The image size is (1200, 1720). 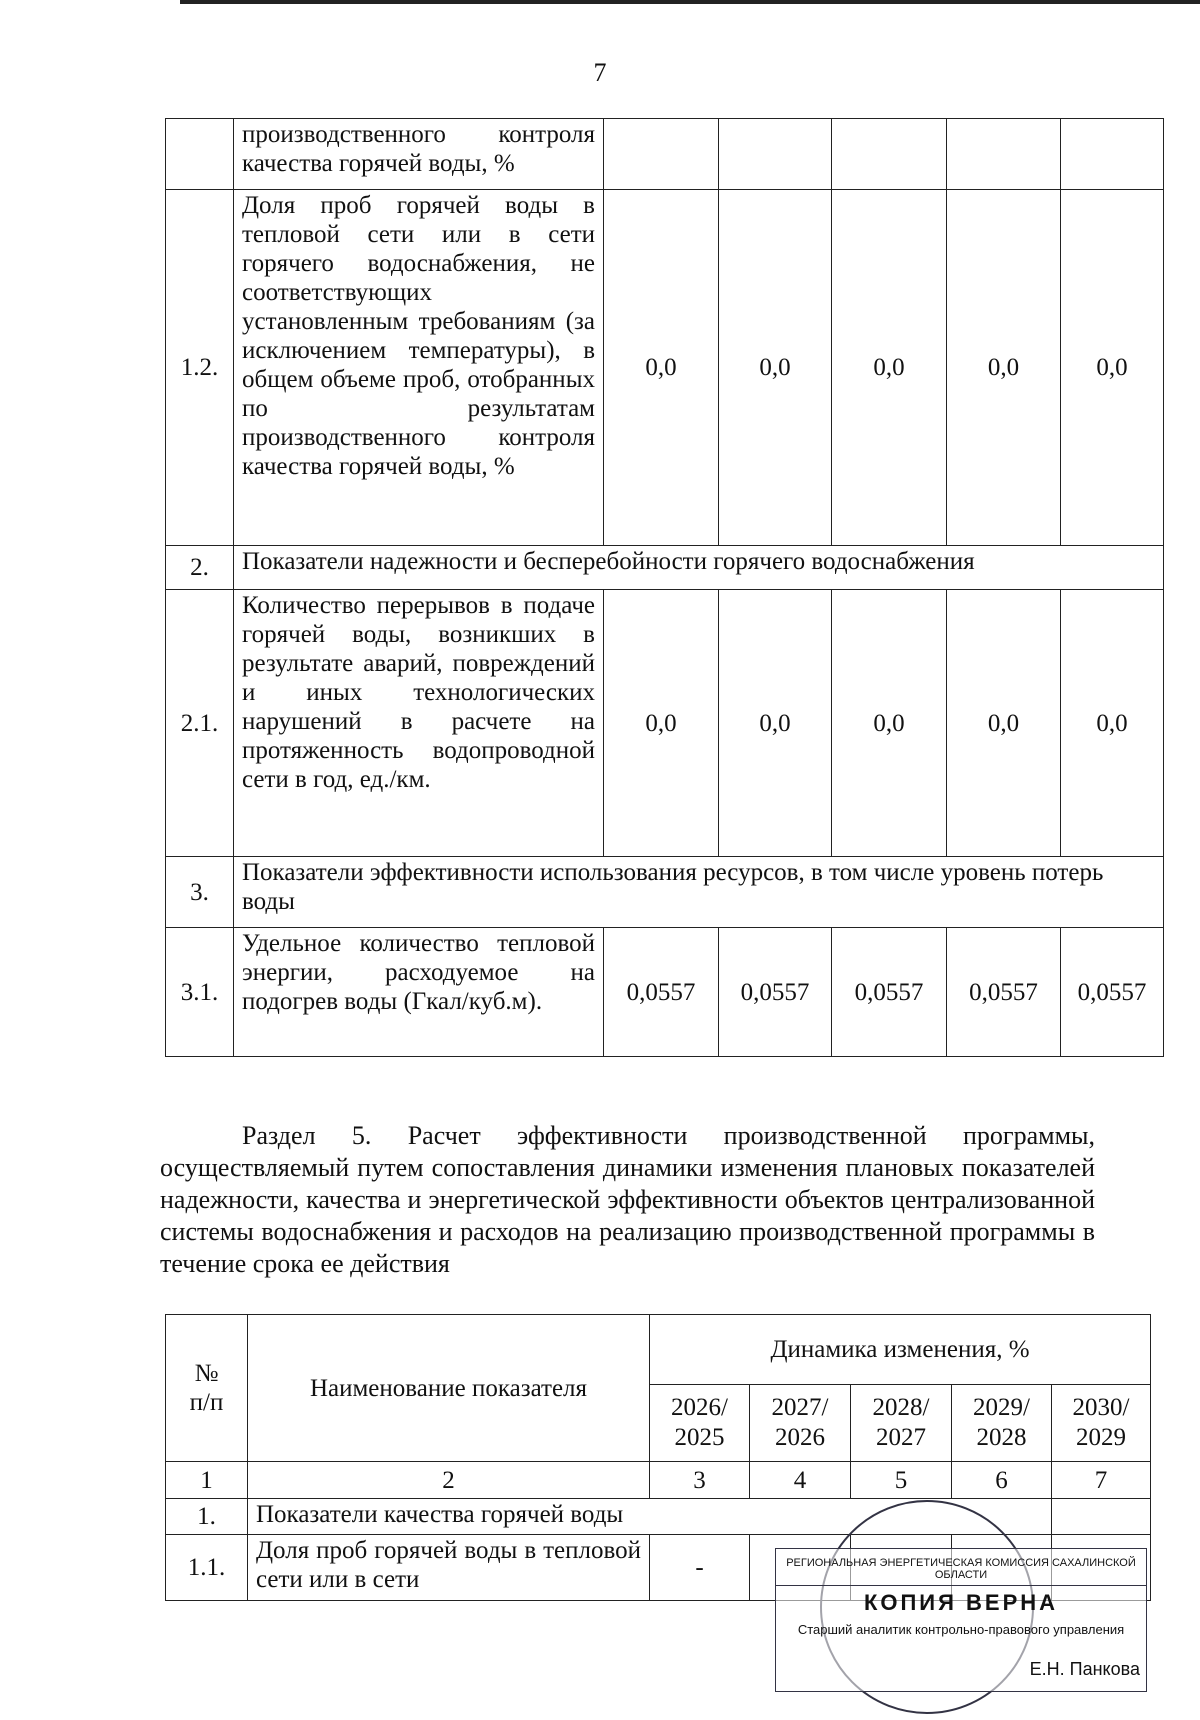 I want to click on row-number: 3., so click(x=199, y=892).